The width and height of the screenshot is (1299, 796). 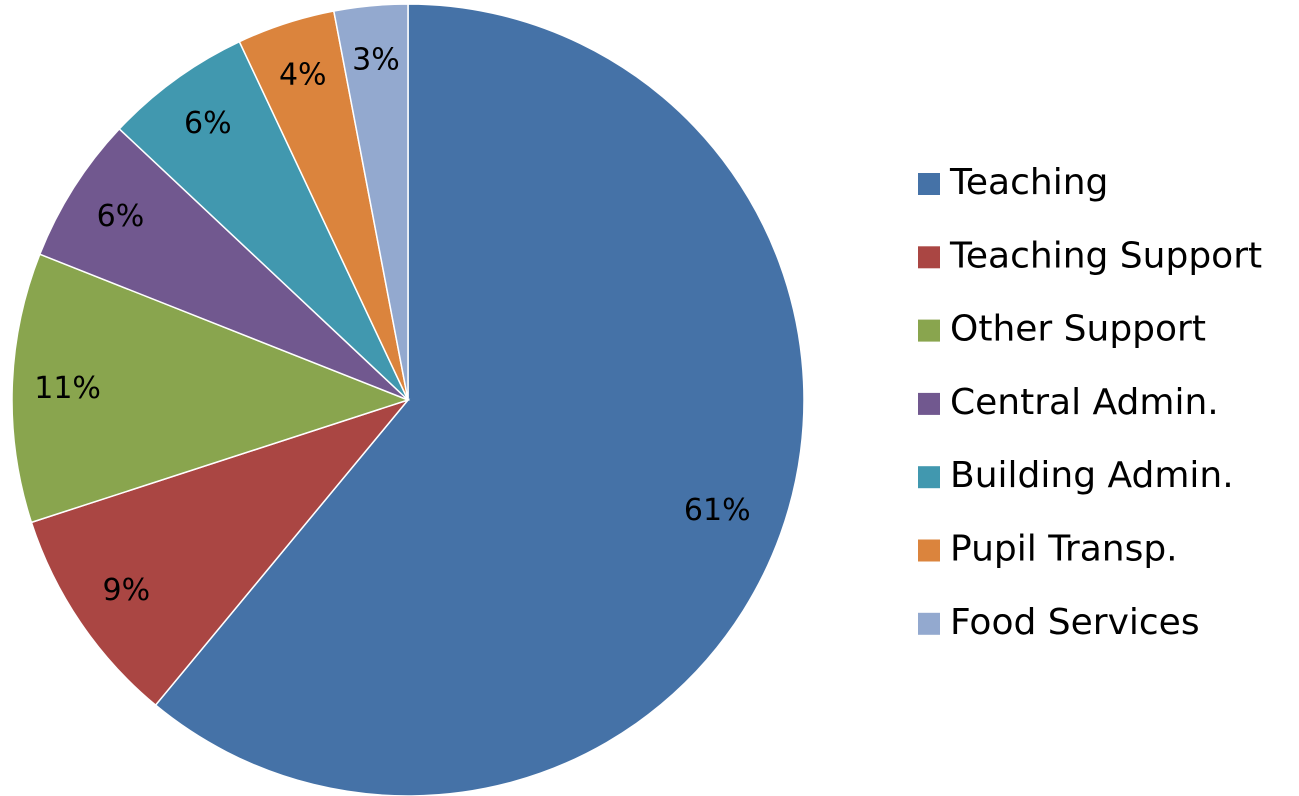 What do you see at coordinates (127, 590) in the screenshot?
I see `data-label: 9%` at bounding box center [127, 590].